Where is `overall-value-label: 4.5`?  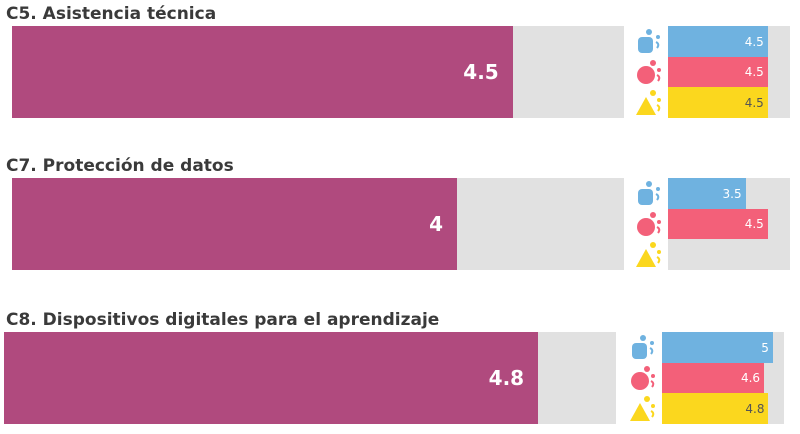
overall-value-label: 4.5 is located at coordinates (481, 72).